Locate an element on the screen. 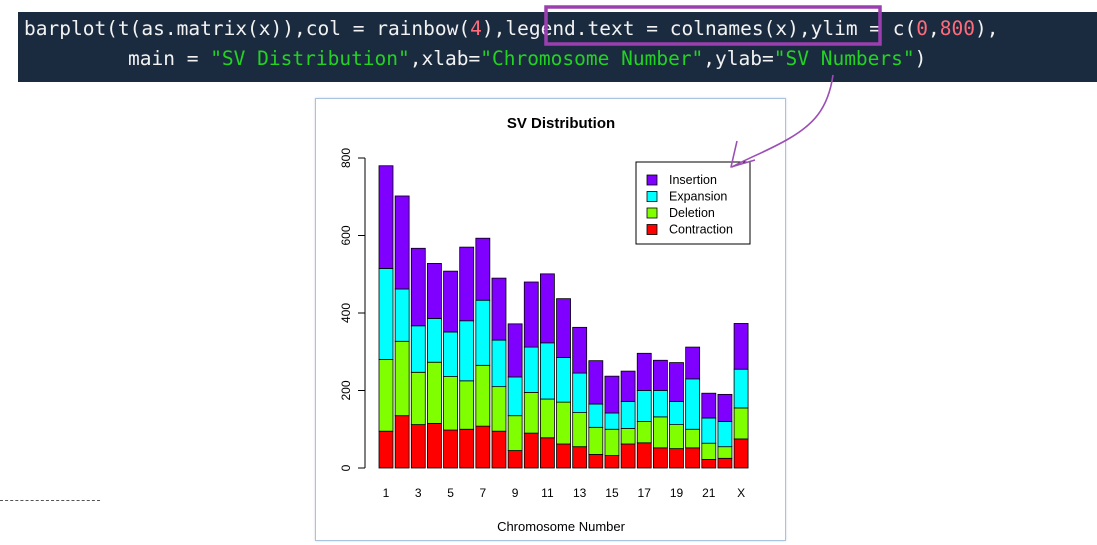  legend-label-expansion: Expansion is located at coordinates (698, 197).